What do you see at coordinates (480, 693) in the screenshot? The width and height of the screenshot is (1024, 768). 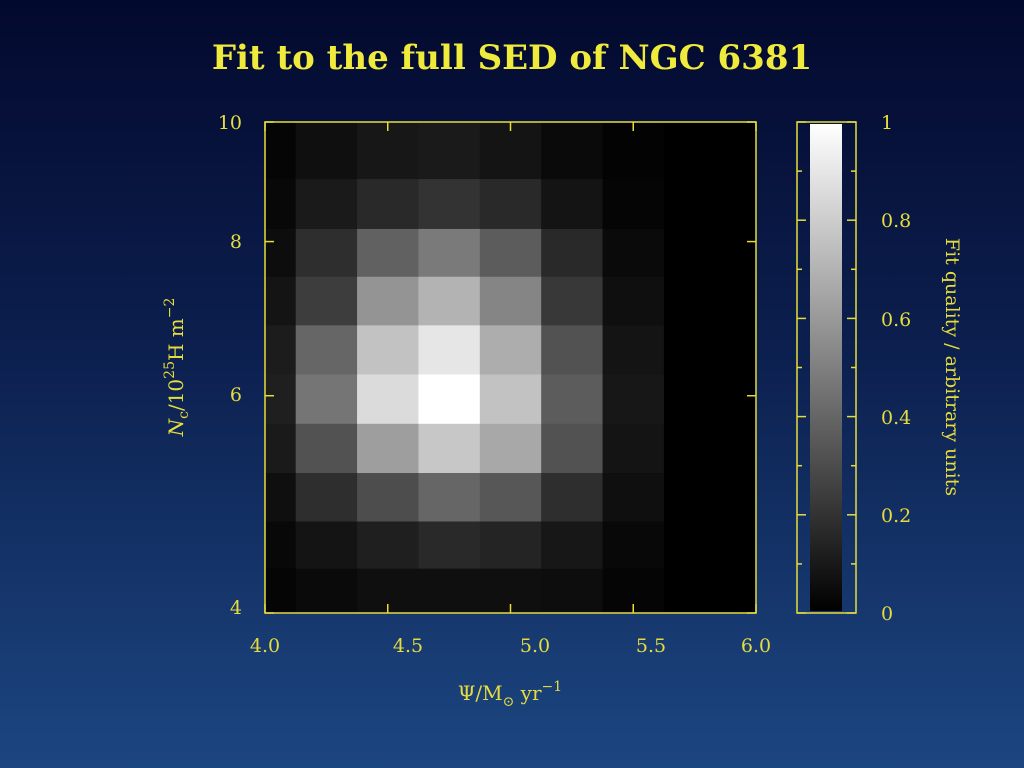 I see `x-label-symbol: Ψ/M` at bounding box center [480, 693].